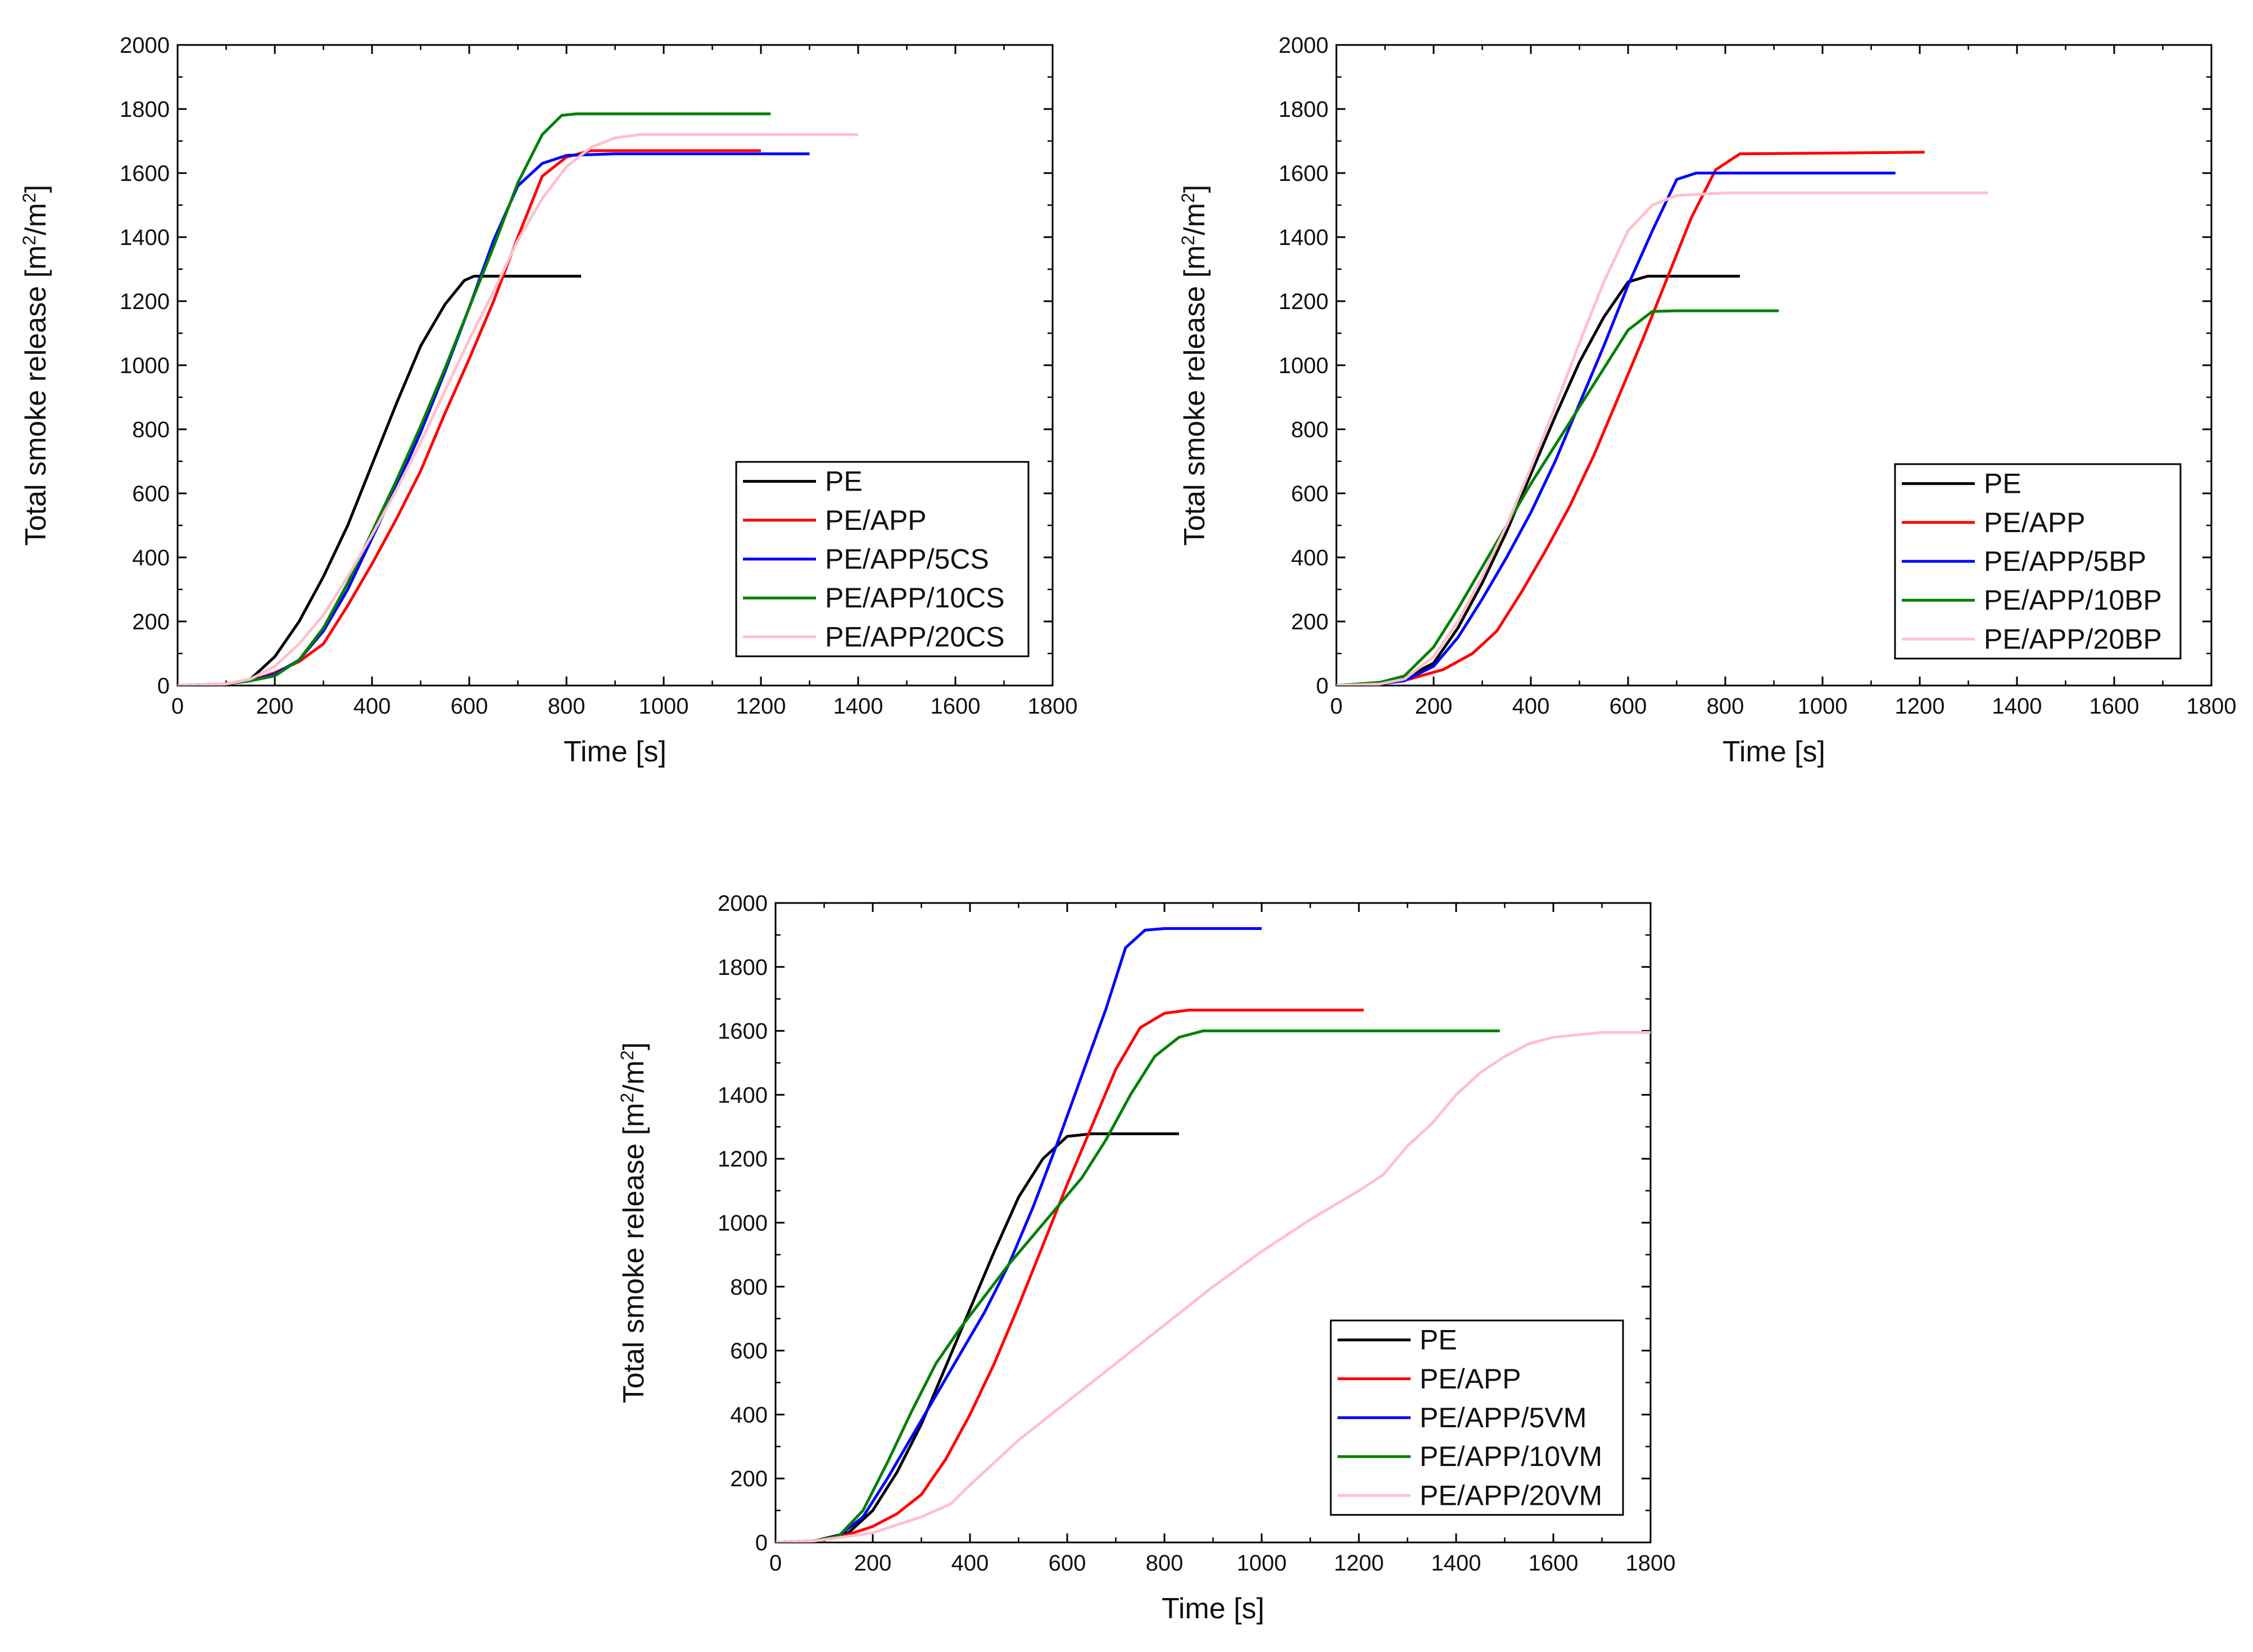 The image size is (2253, 1652). What do you see at coordinates (2073, 639) in the screenshot?
I see `legend-label: PE/APP/20BP` at bounding box center [2073, 639].